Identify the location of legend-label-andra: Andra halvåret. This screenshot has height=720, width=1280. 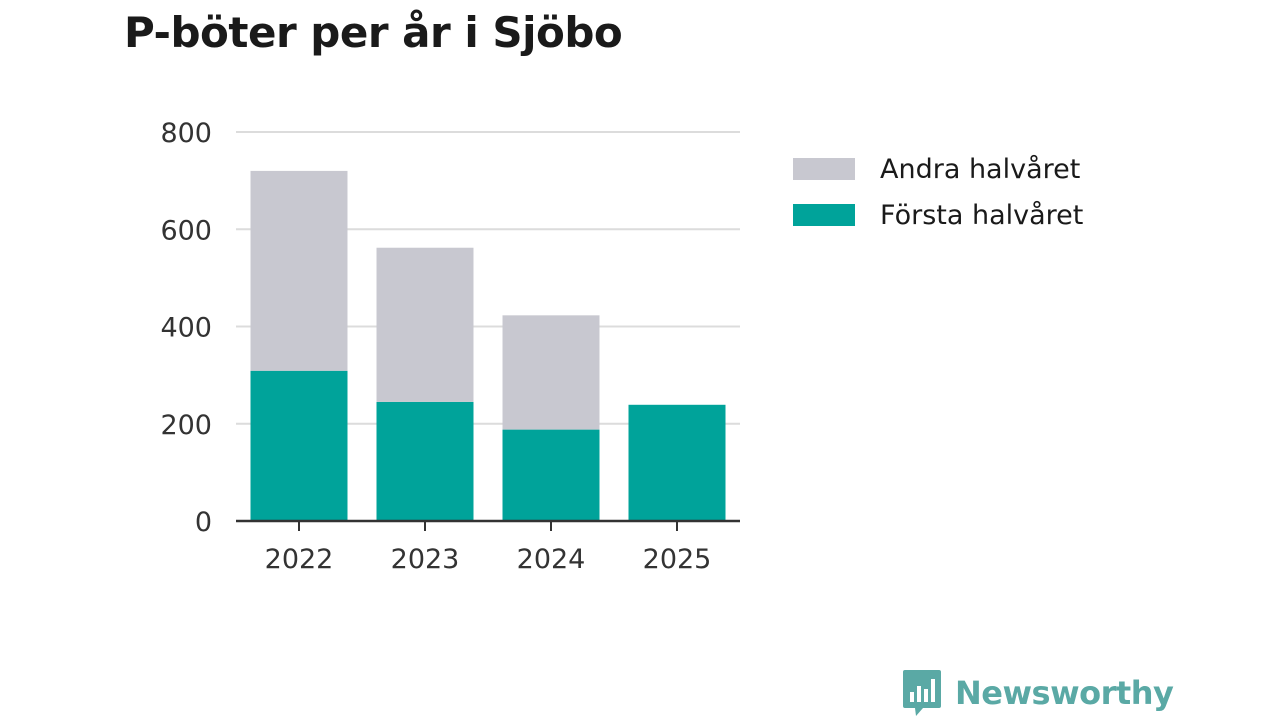
(980, 169).